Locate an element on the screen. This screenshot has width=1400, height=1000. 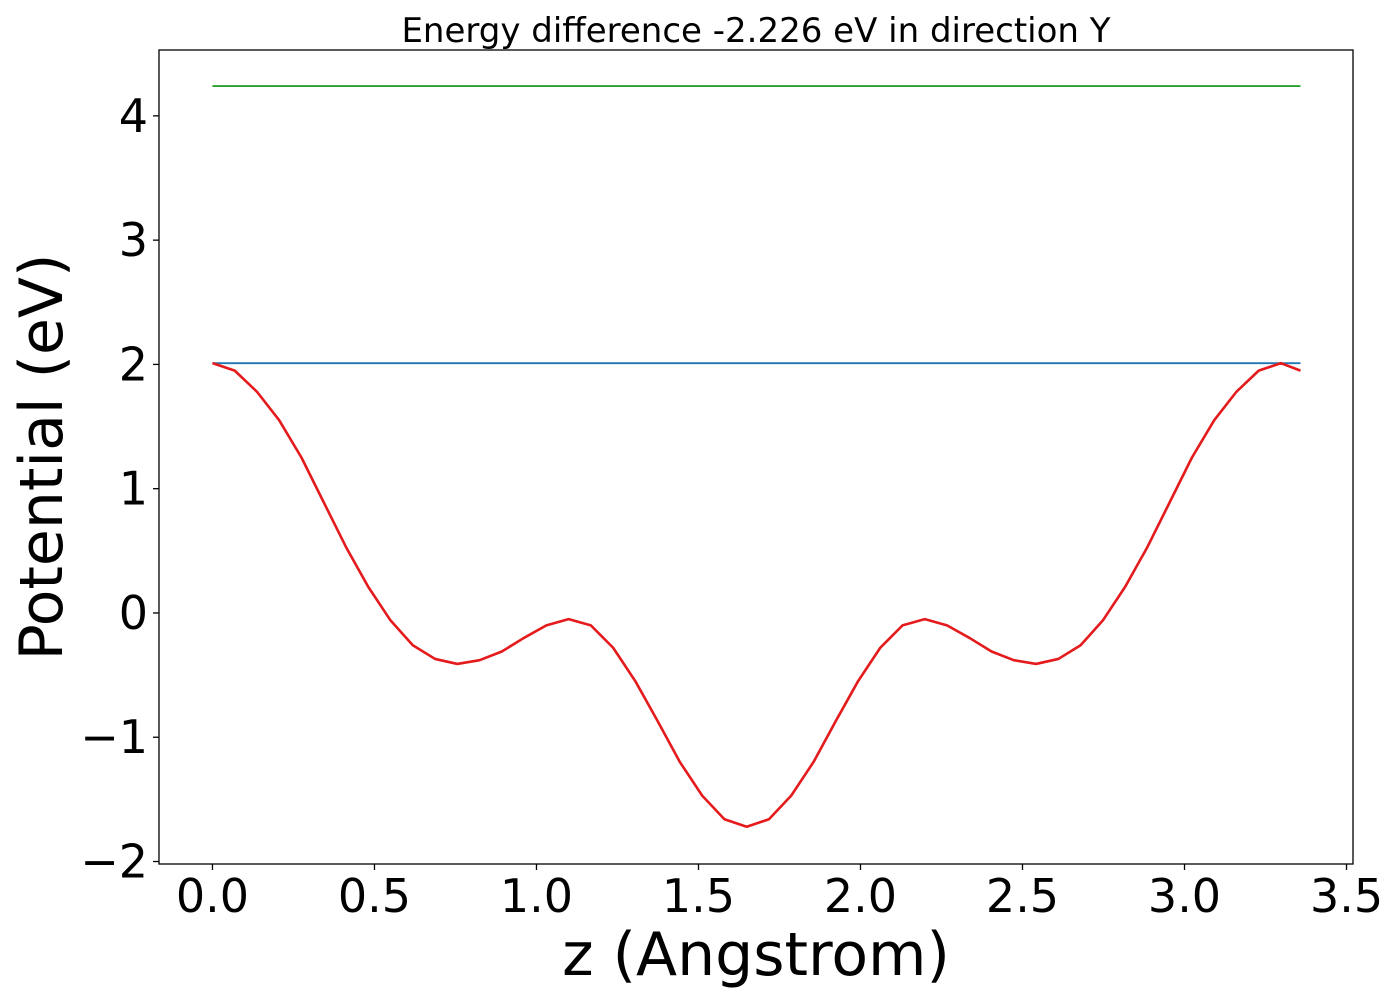
y-tick-label: 3 is located at coordinates (133, 240).